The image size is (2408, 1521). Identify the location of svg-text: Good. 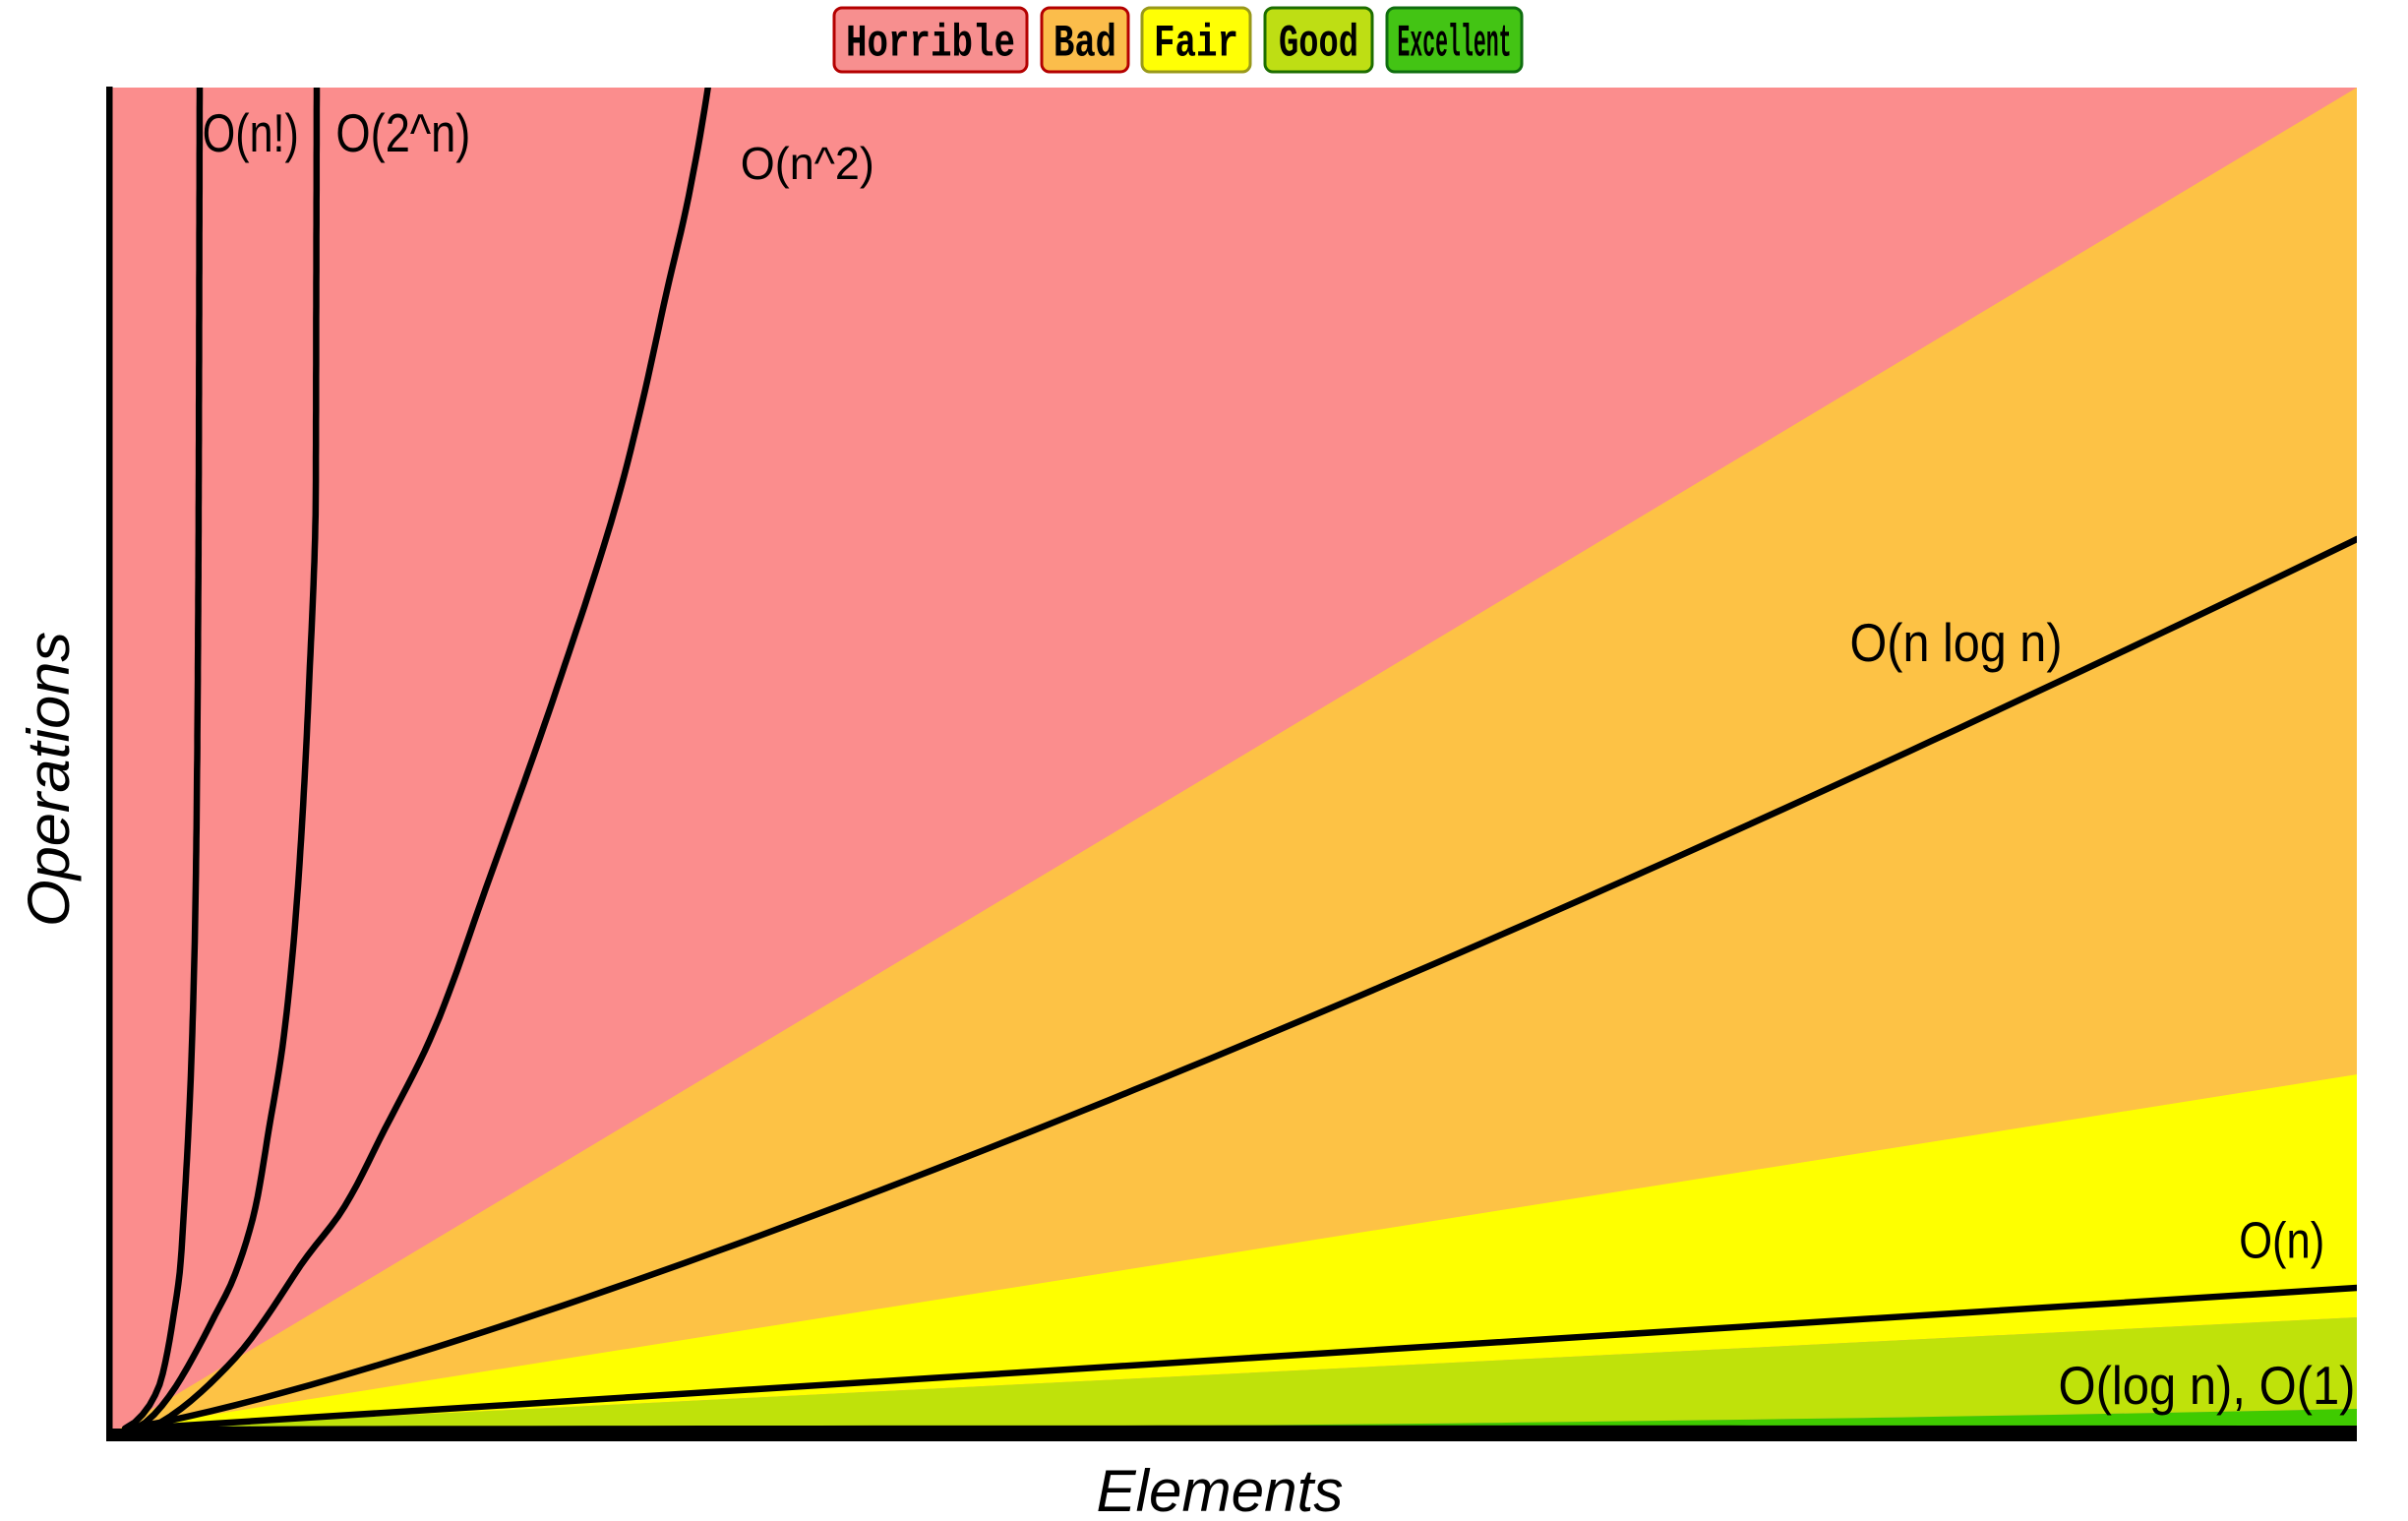
(1318, 45).